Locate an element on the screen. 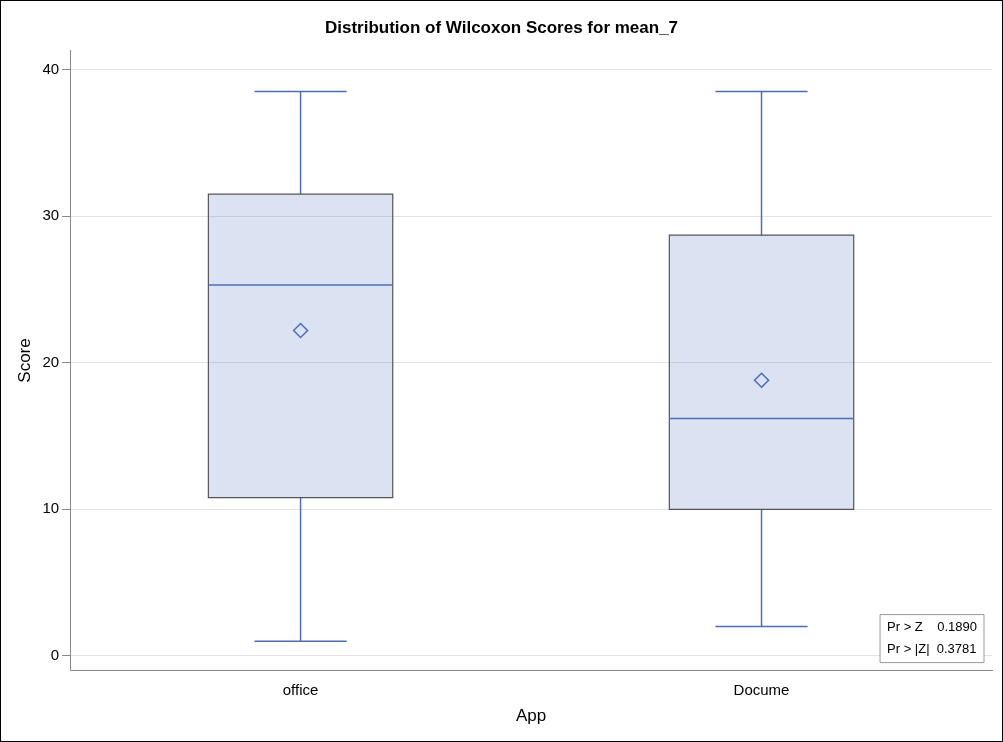 Image resolution: width=1003 pixels, height=742 pixels. annotation: Pr > Z 0.1890 is located at coordinates (932, 627).